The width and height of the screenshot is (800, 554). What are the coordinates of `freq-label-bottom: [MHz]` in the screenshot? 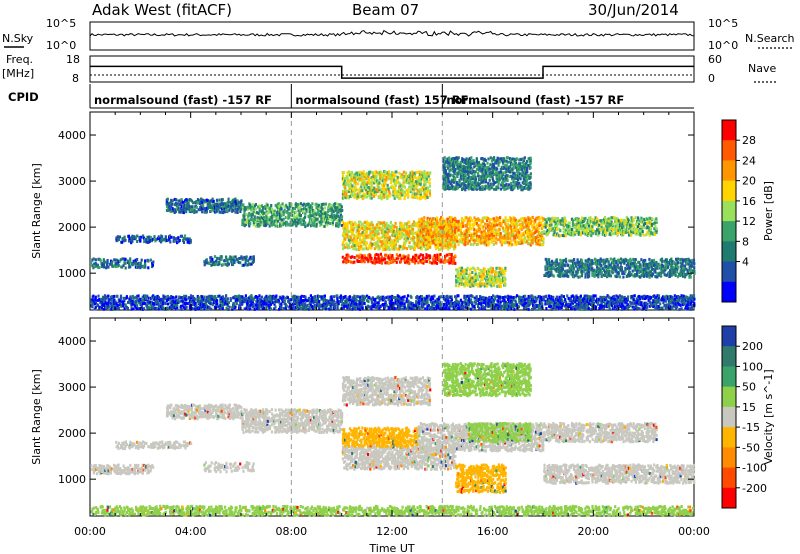 It's located at (18, 73).